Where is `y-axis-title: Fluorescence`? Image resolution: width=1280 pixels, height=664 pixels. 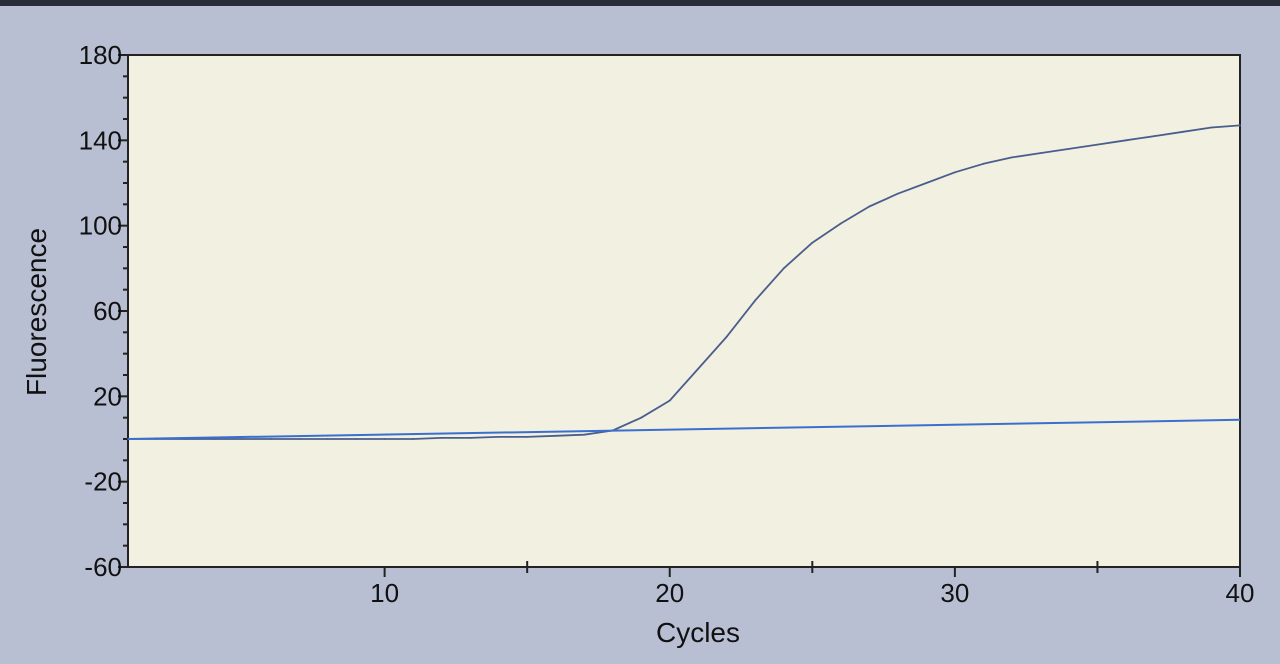
y-axis-title: Fluorescence is located at coordinates (36, 312).